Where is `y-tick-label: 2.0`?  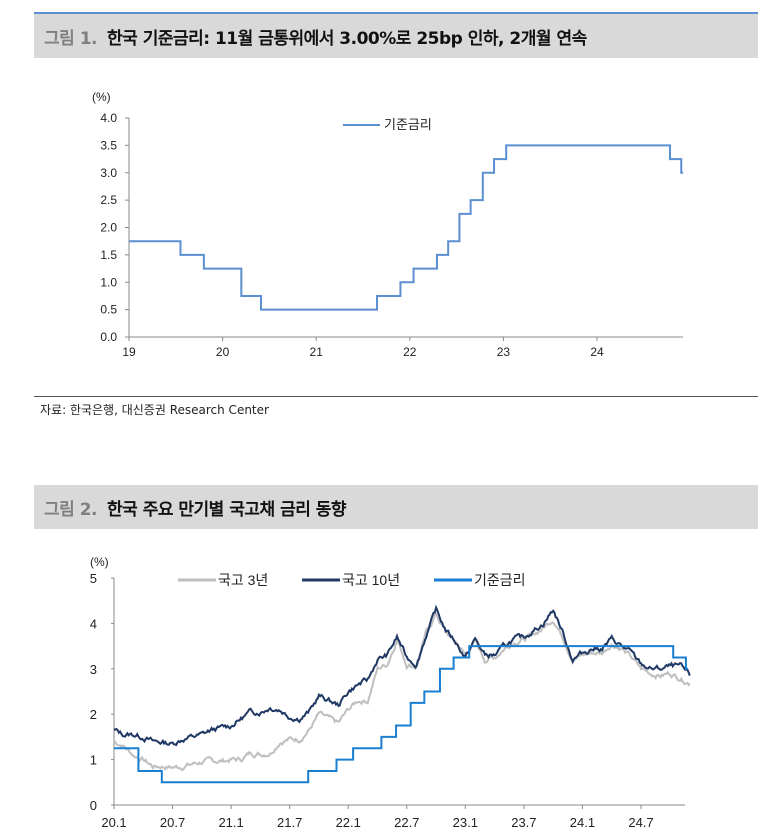 y-tick-label: 2.0 is located at coordinates (108, 228).